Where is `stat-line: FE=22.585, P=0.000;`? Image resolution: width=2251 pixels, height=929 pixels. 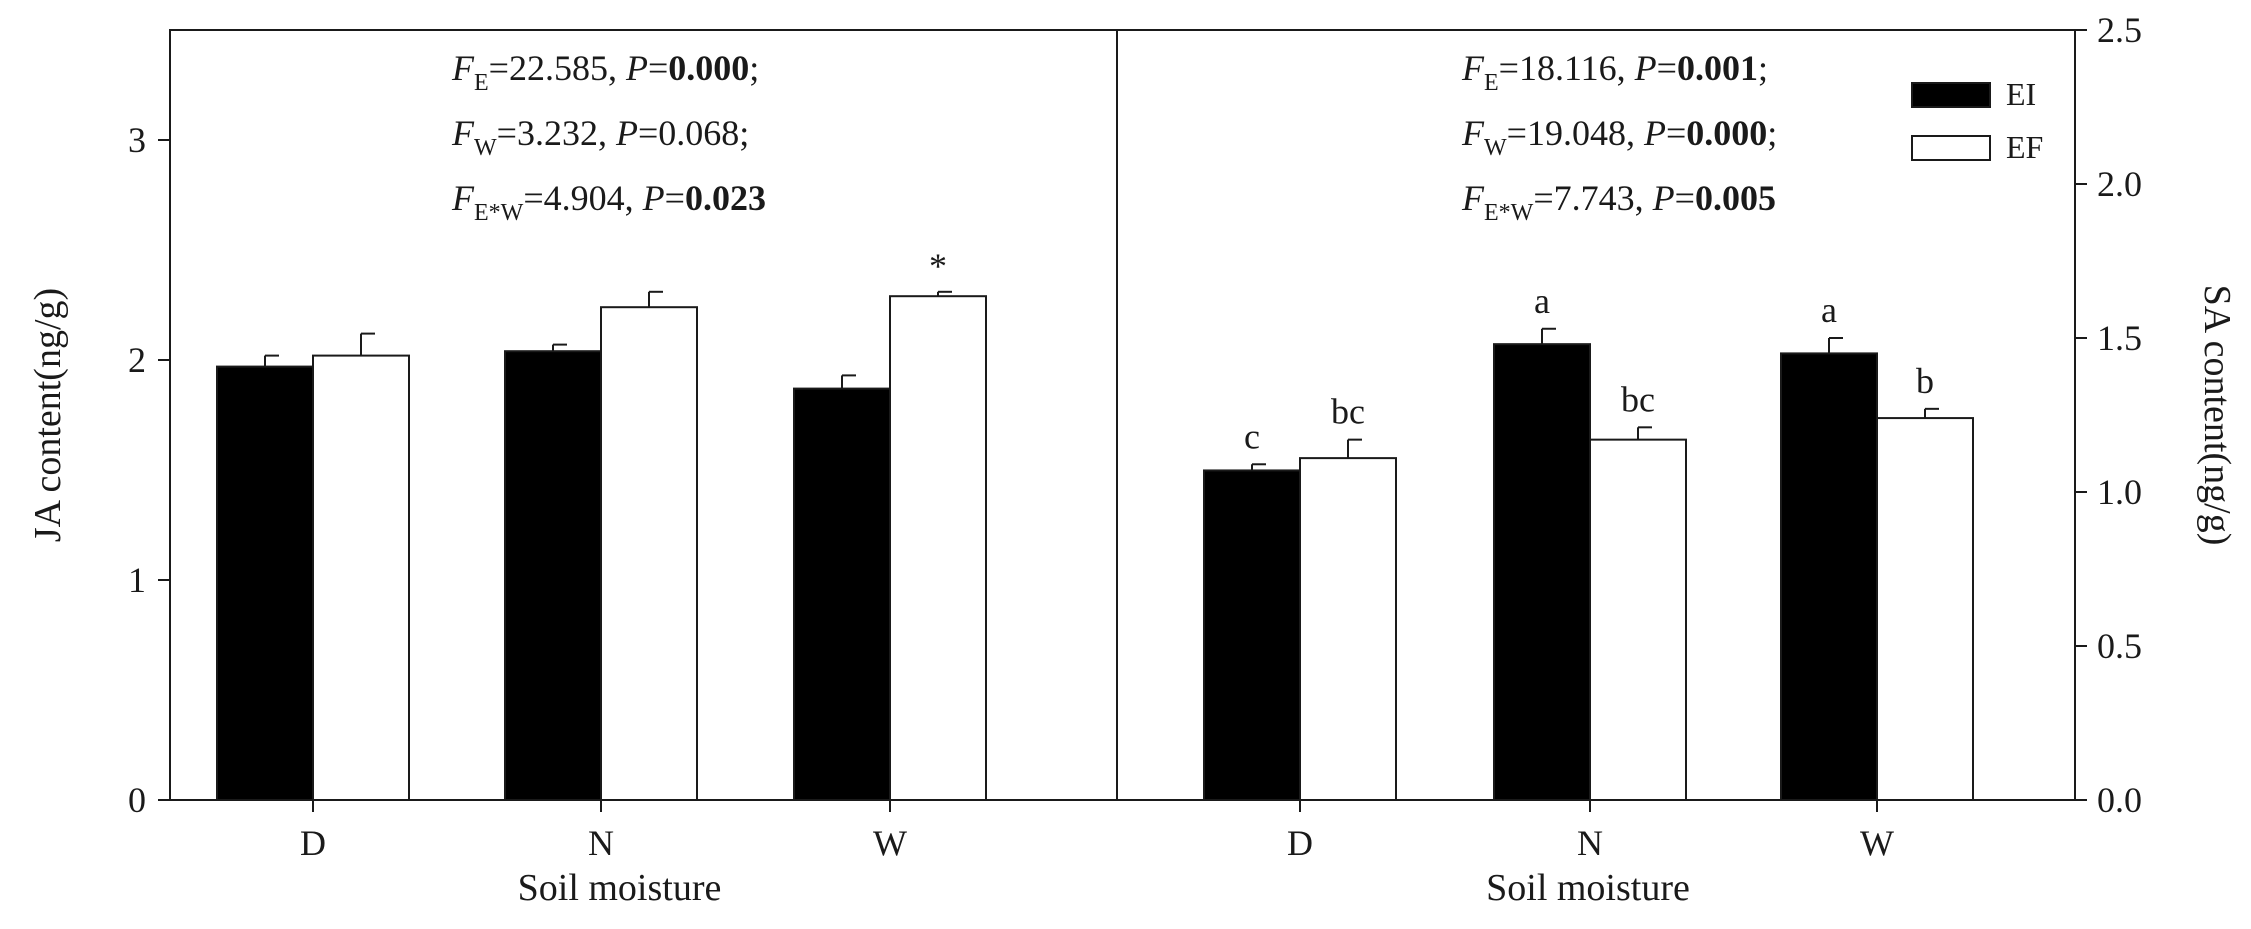
stat-line: FE=22.585, P=0.000; is located at coordinates (605, 72).